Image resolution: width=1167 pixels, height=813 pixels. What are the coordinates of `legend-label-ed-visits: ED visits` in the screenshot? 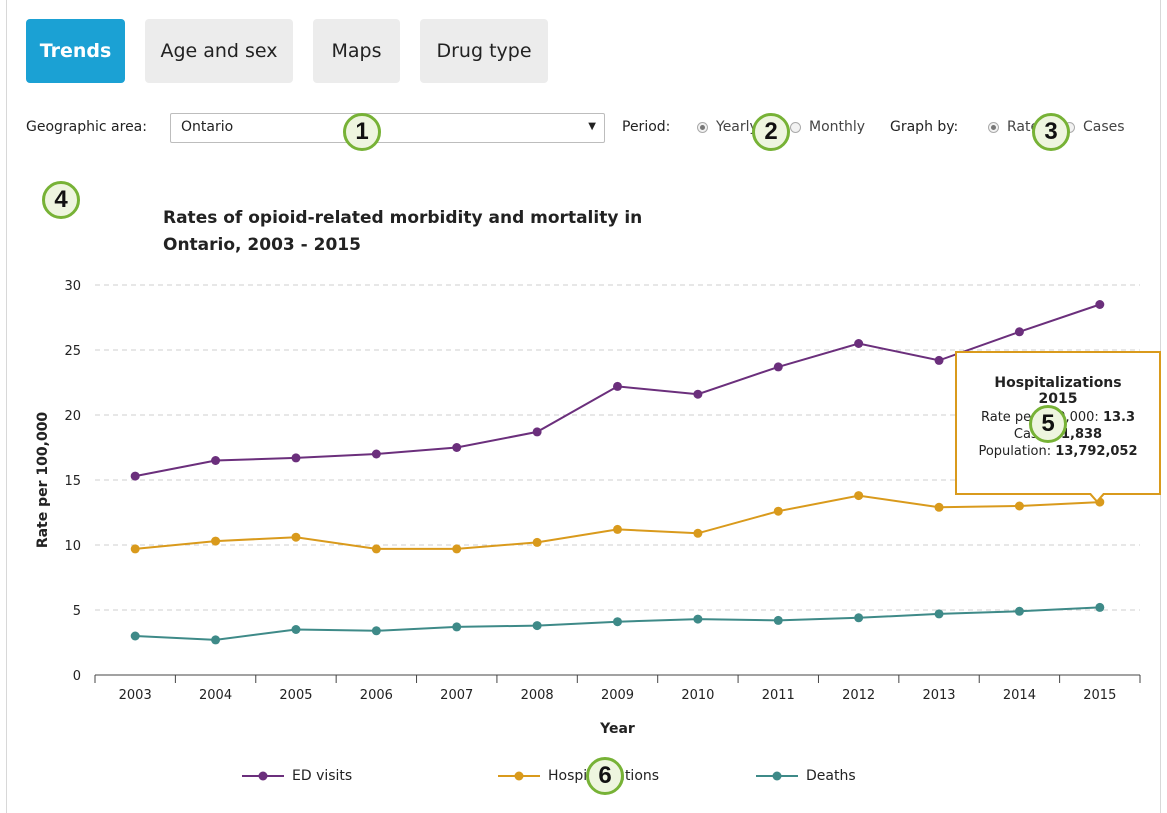 It's located at (322, 776).